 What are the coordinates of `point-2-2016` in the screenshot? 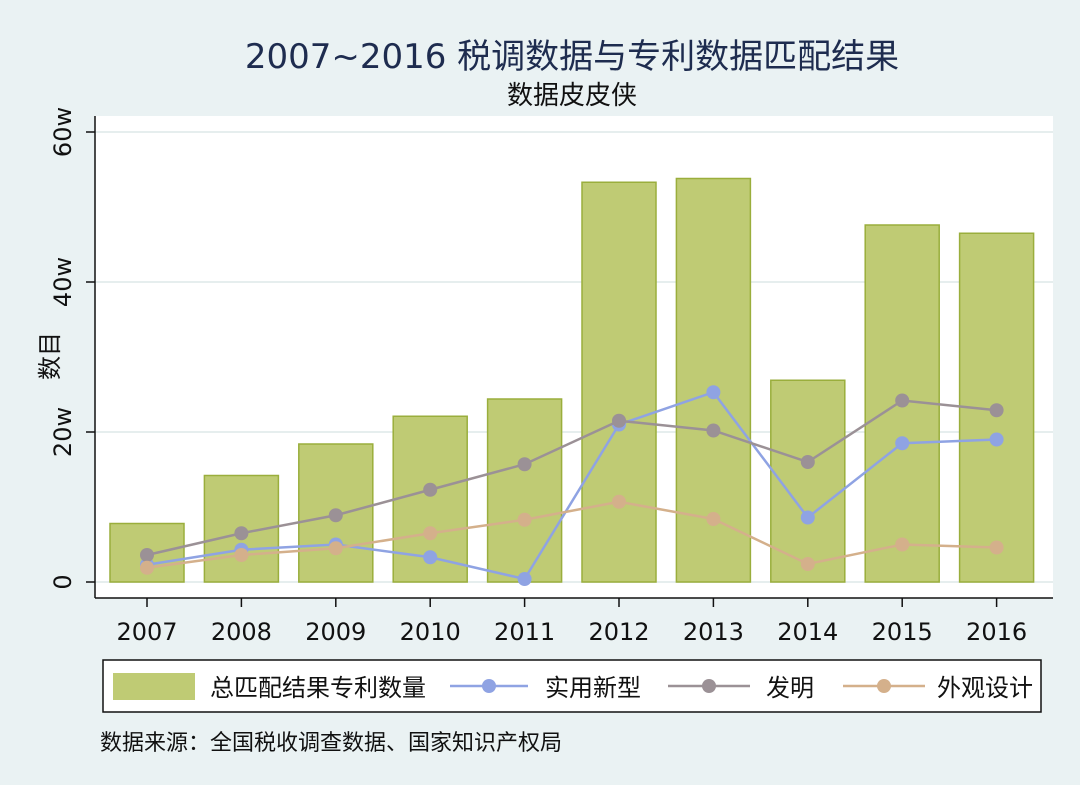 It's located at (996, 410).